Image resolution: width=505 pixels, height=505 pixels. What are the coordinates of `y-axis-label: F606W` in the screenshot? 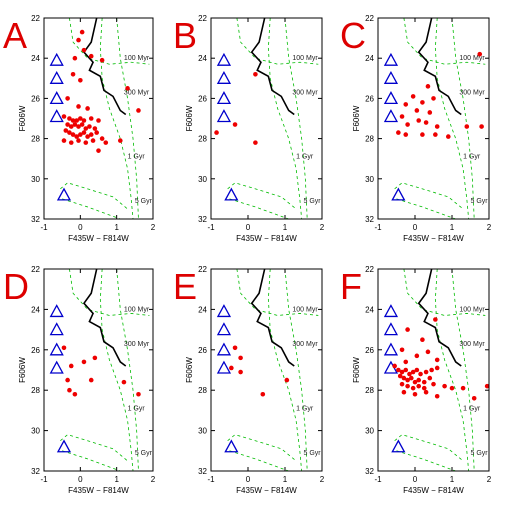 It's located at (356, 370).